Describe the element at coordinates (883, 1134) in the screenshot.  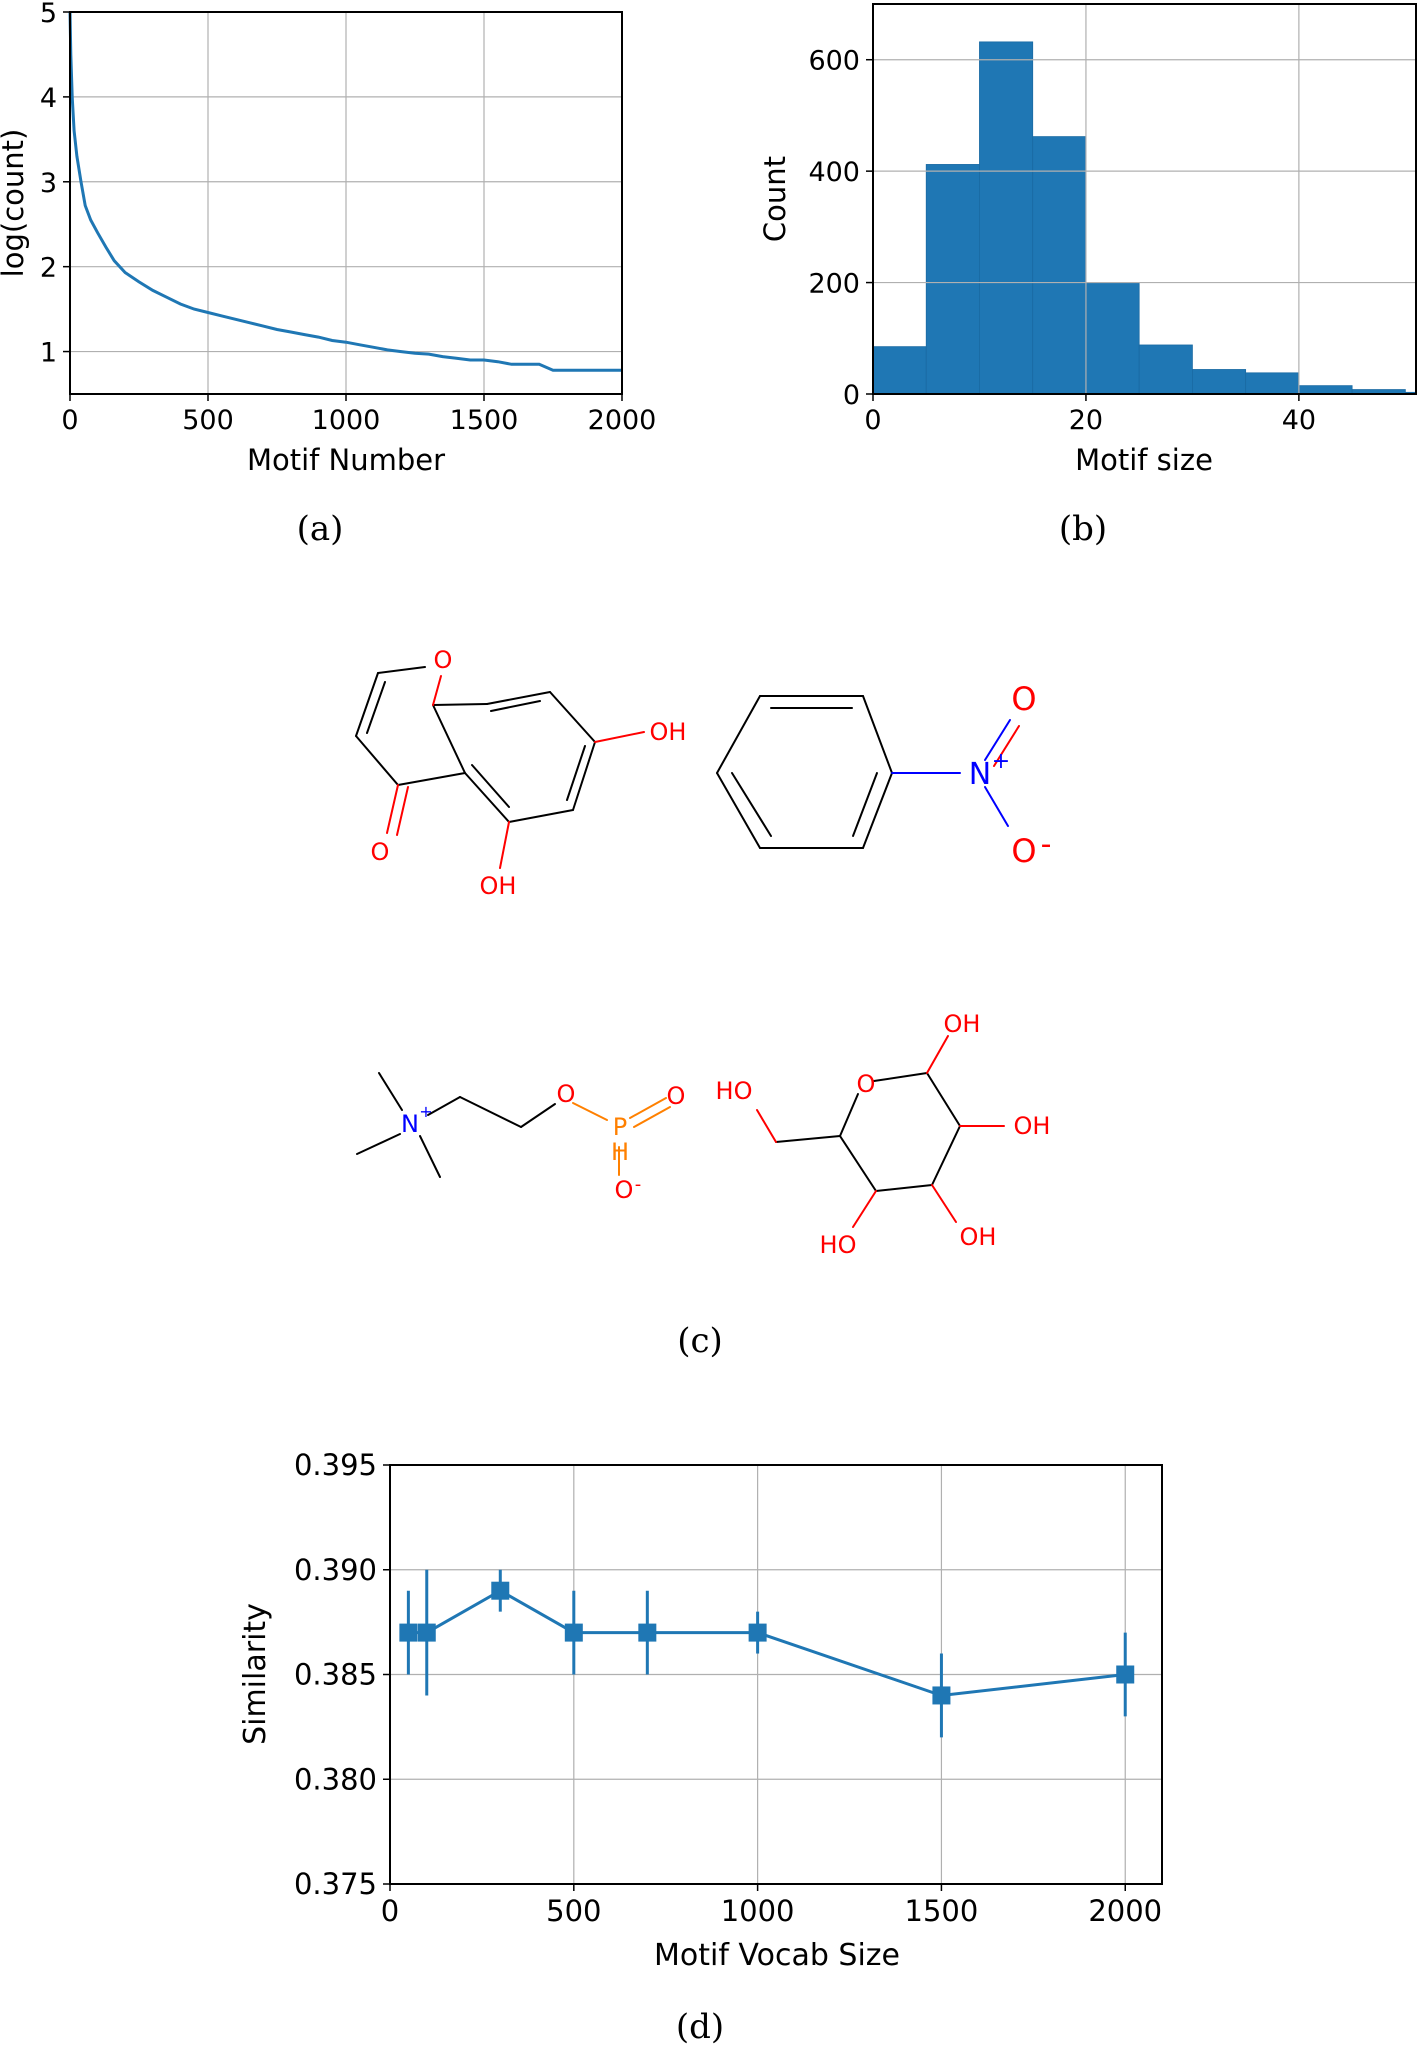
I see `molecule-glucose: O OH HO OH HO OH` at that location.